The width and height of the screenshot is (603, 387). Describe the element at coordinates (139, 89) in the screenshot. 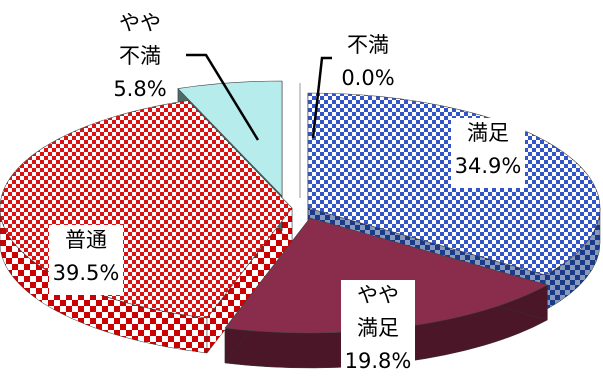

I see `svg-text: 5.8%` at that location.